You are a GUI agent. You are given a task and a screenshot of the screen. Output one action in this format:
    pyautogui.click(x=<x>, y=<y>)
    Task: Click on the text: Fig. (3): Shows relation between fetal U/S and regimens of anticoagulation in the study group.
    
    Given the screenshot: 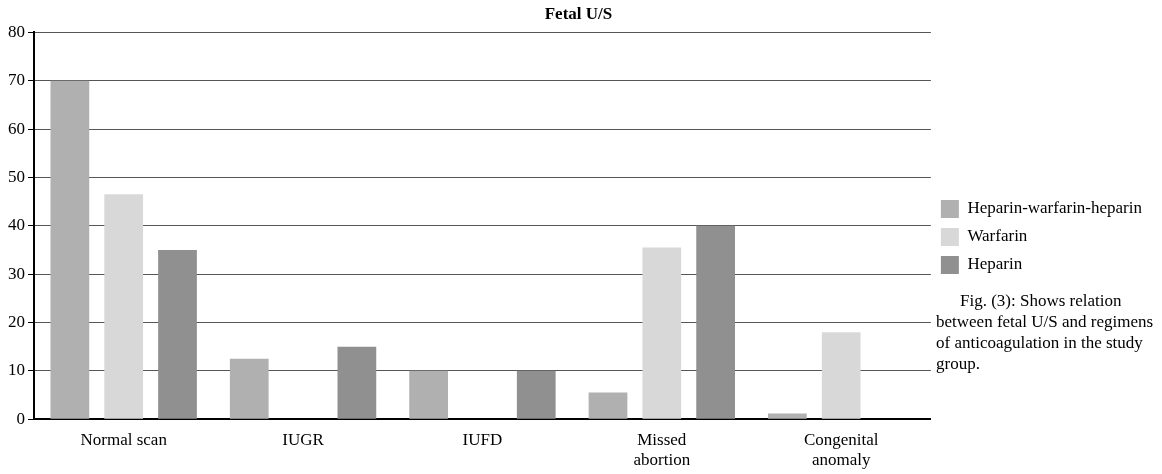 What is the action you would take?
    pyautogui.click(x=1045, y=332)
    